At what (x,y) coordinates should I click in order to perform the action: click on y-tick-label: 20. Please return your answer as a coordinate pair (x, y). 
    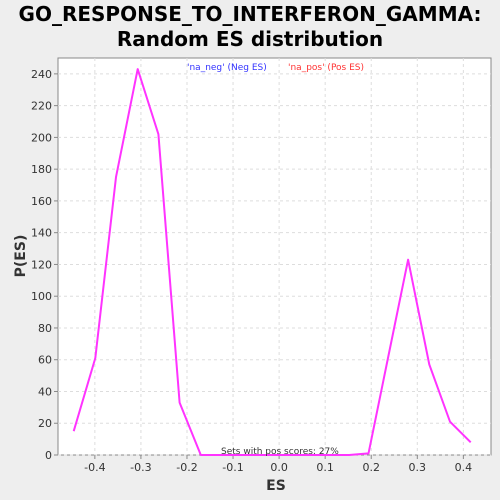
    Looking at the image, I should click on (45, 423).